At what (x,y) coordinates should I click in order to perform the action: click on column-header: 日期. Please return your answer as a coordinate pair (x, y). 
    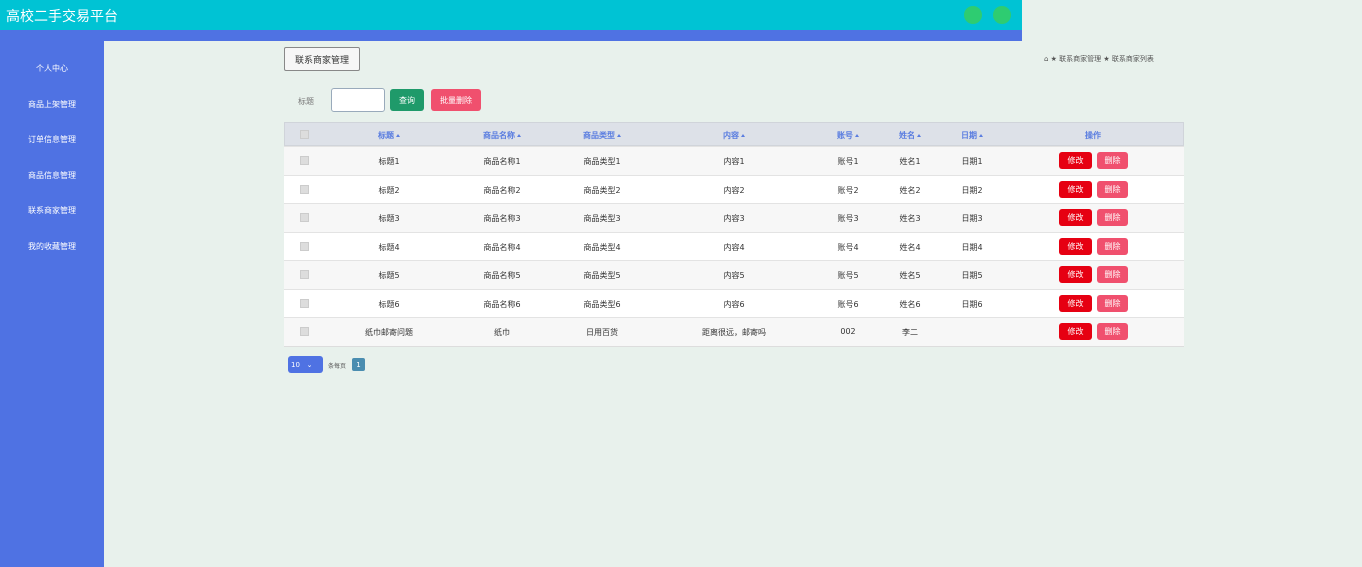
    Looking at the image, I should click on (972, 135).